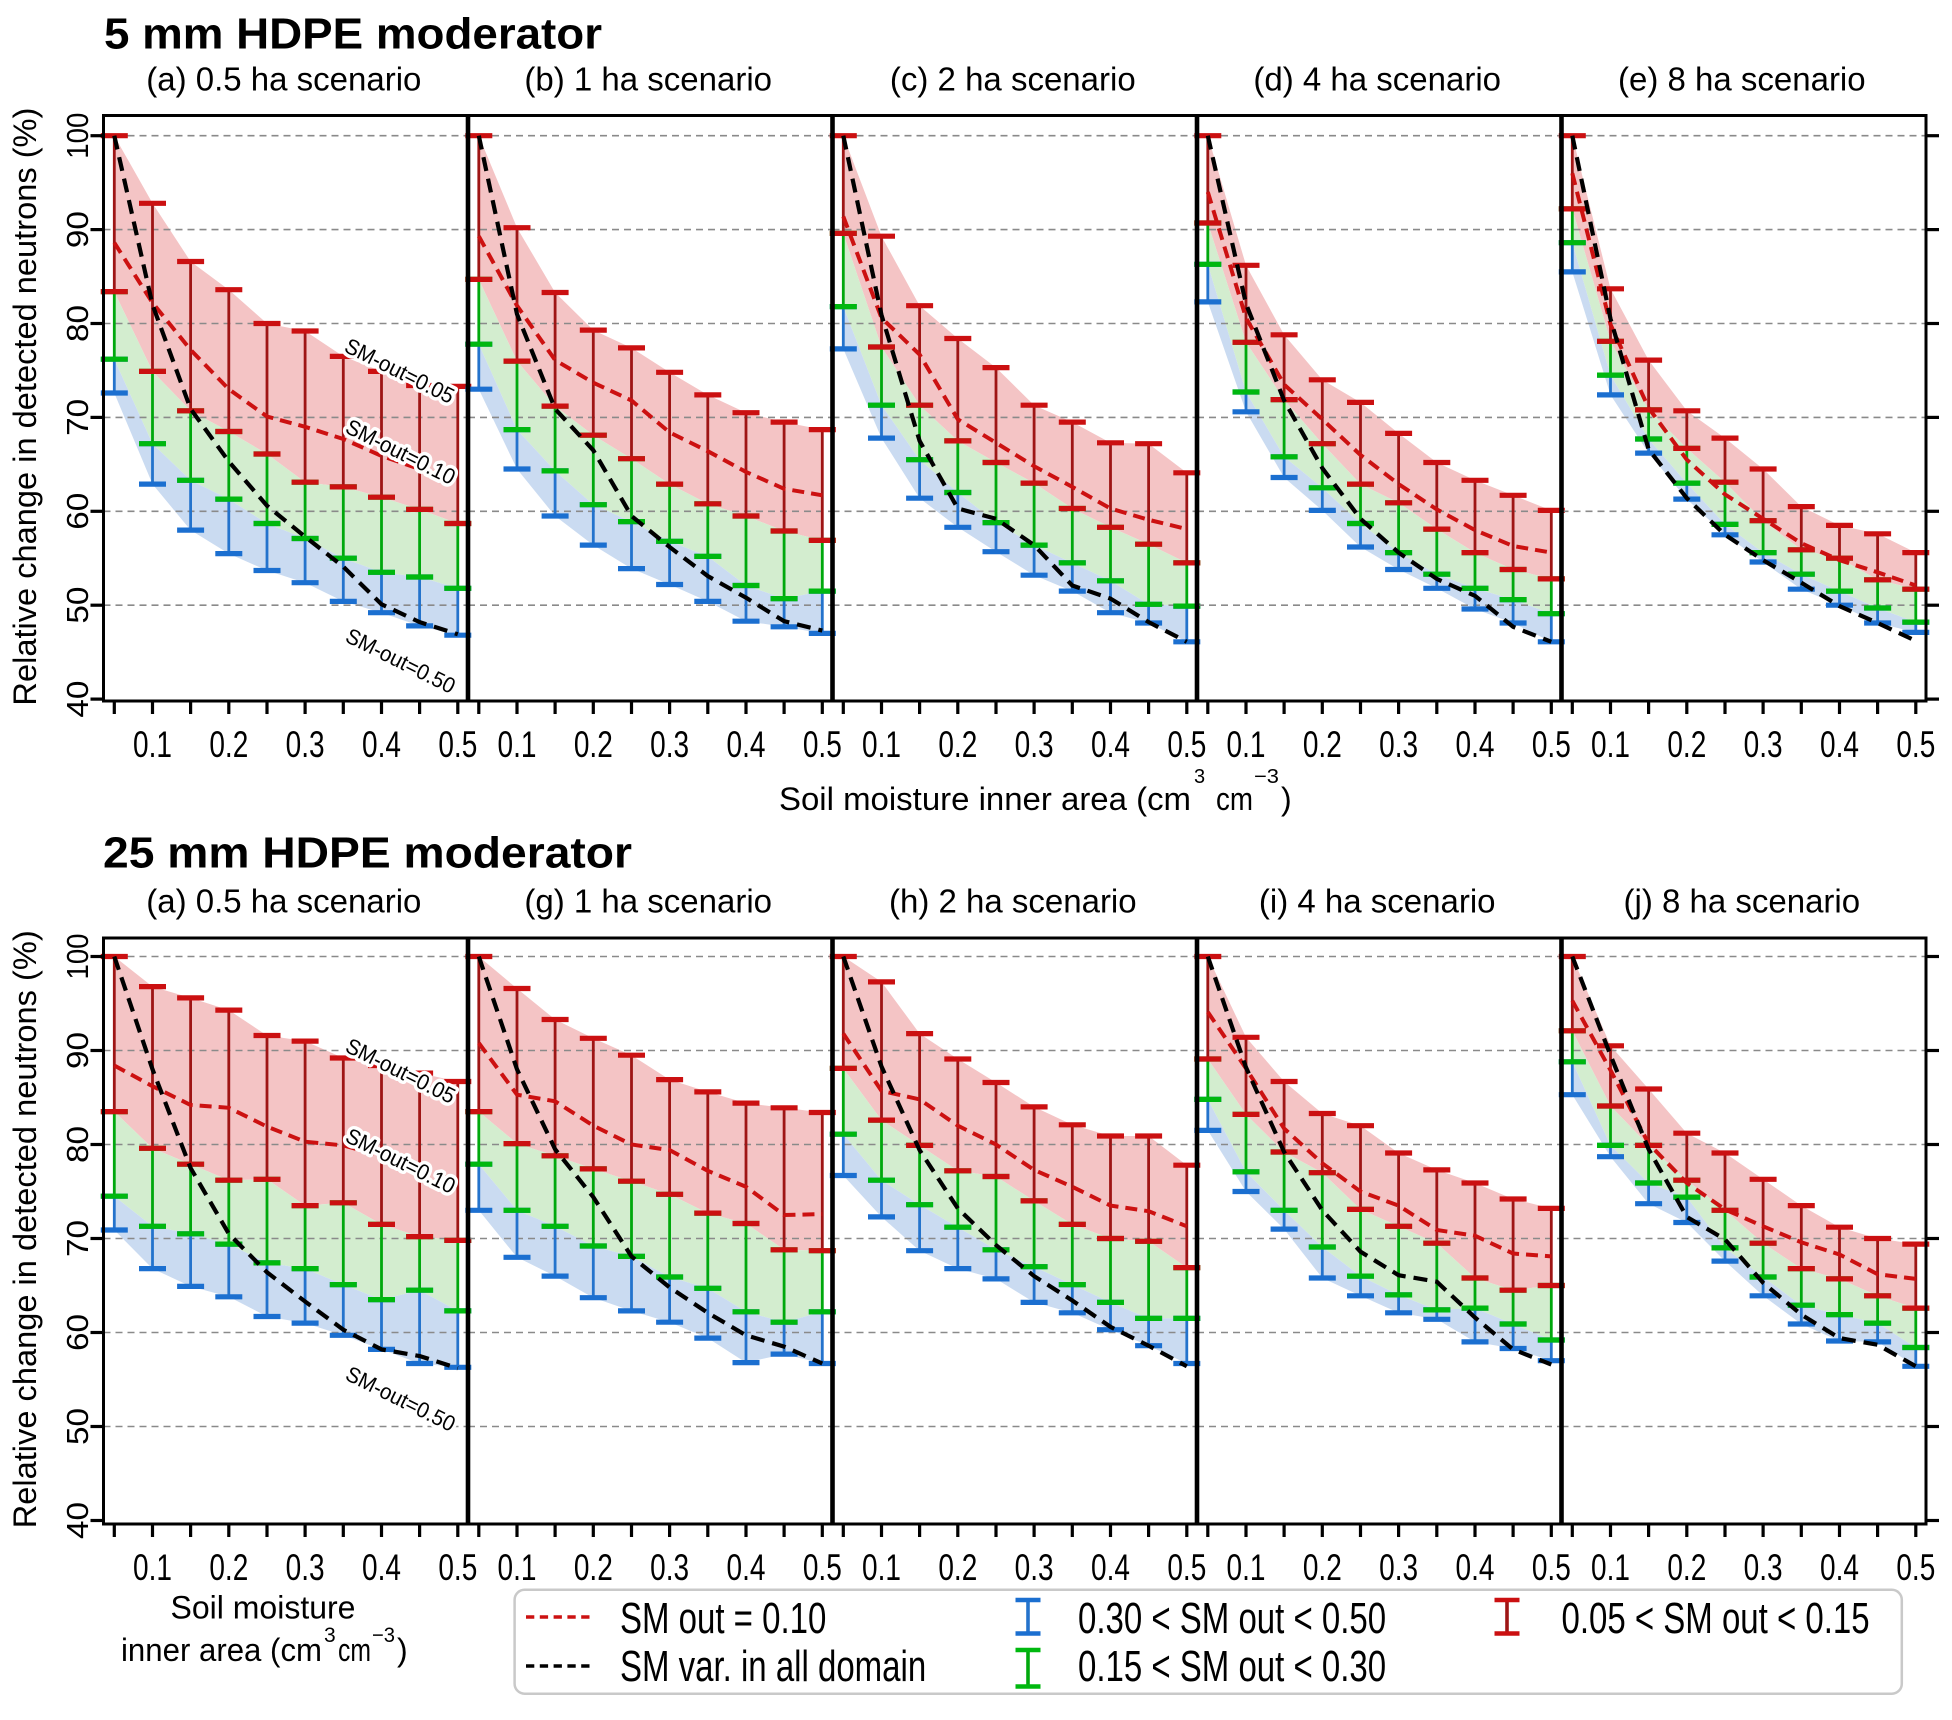  Describe the element at coordinates (648, 79) in the screenshot. I see `svg-text: (b) 1 ha scenario` at that location.